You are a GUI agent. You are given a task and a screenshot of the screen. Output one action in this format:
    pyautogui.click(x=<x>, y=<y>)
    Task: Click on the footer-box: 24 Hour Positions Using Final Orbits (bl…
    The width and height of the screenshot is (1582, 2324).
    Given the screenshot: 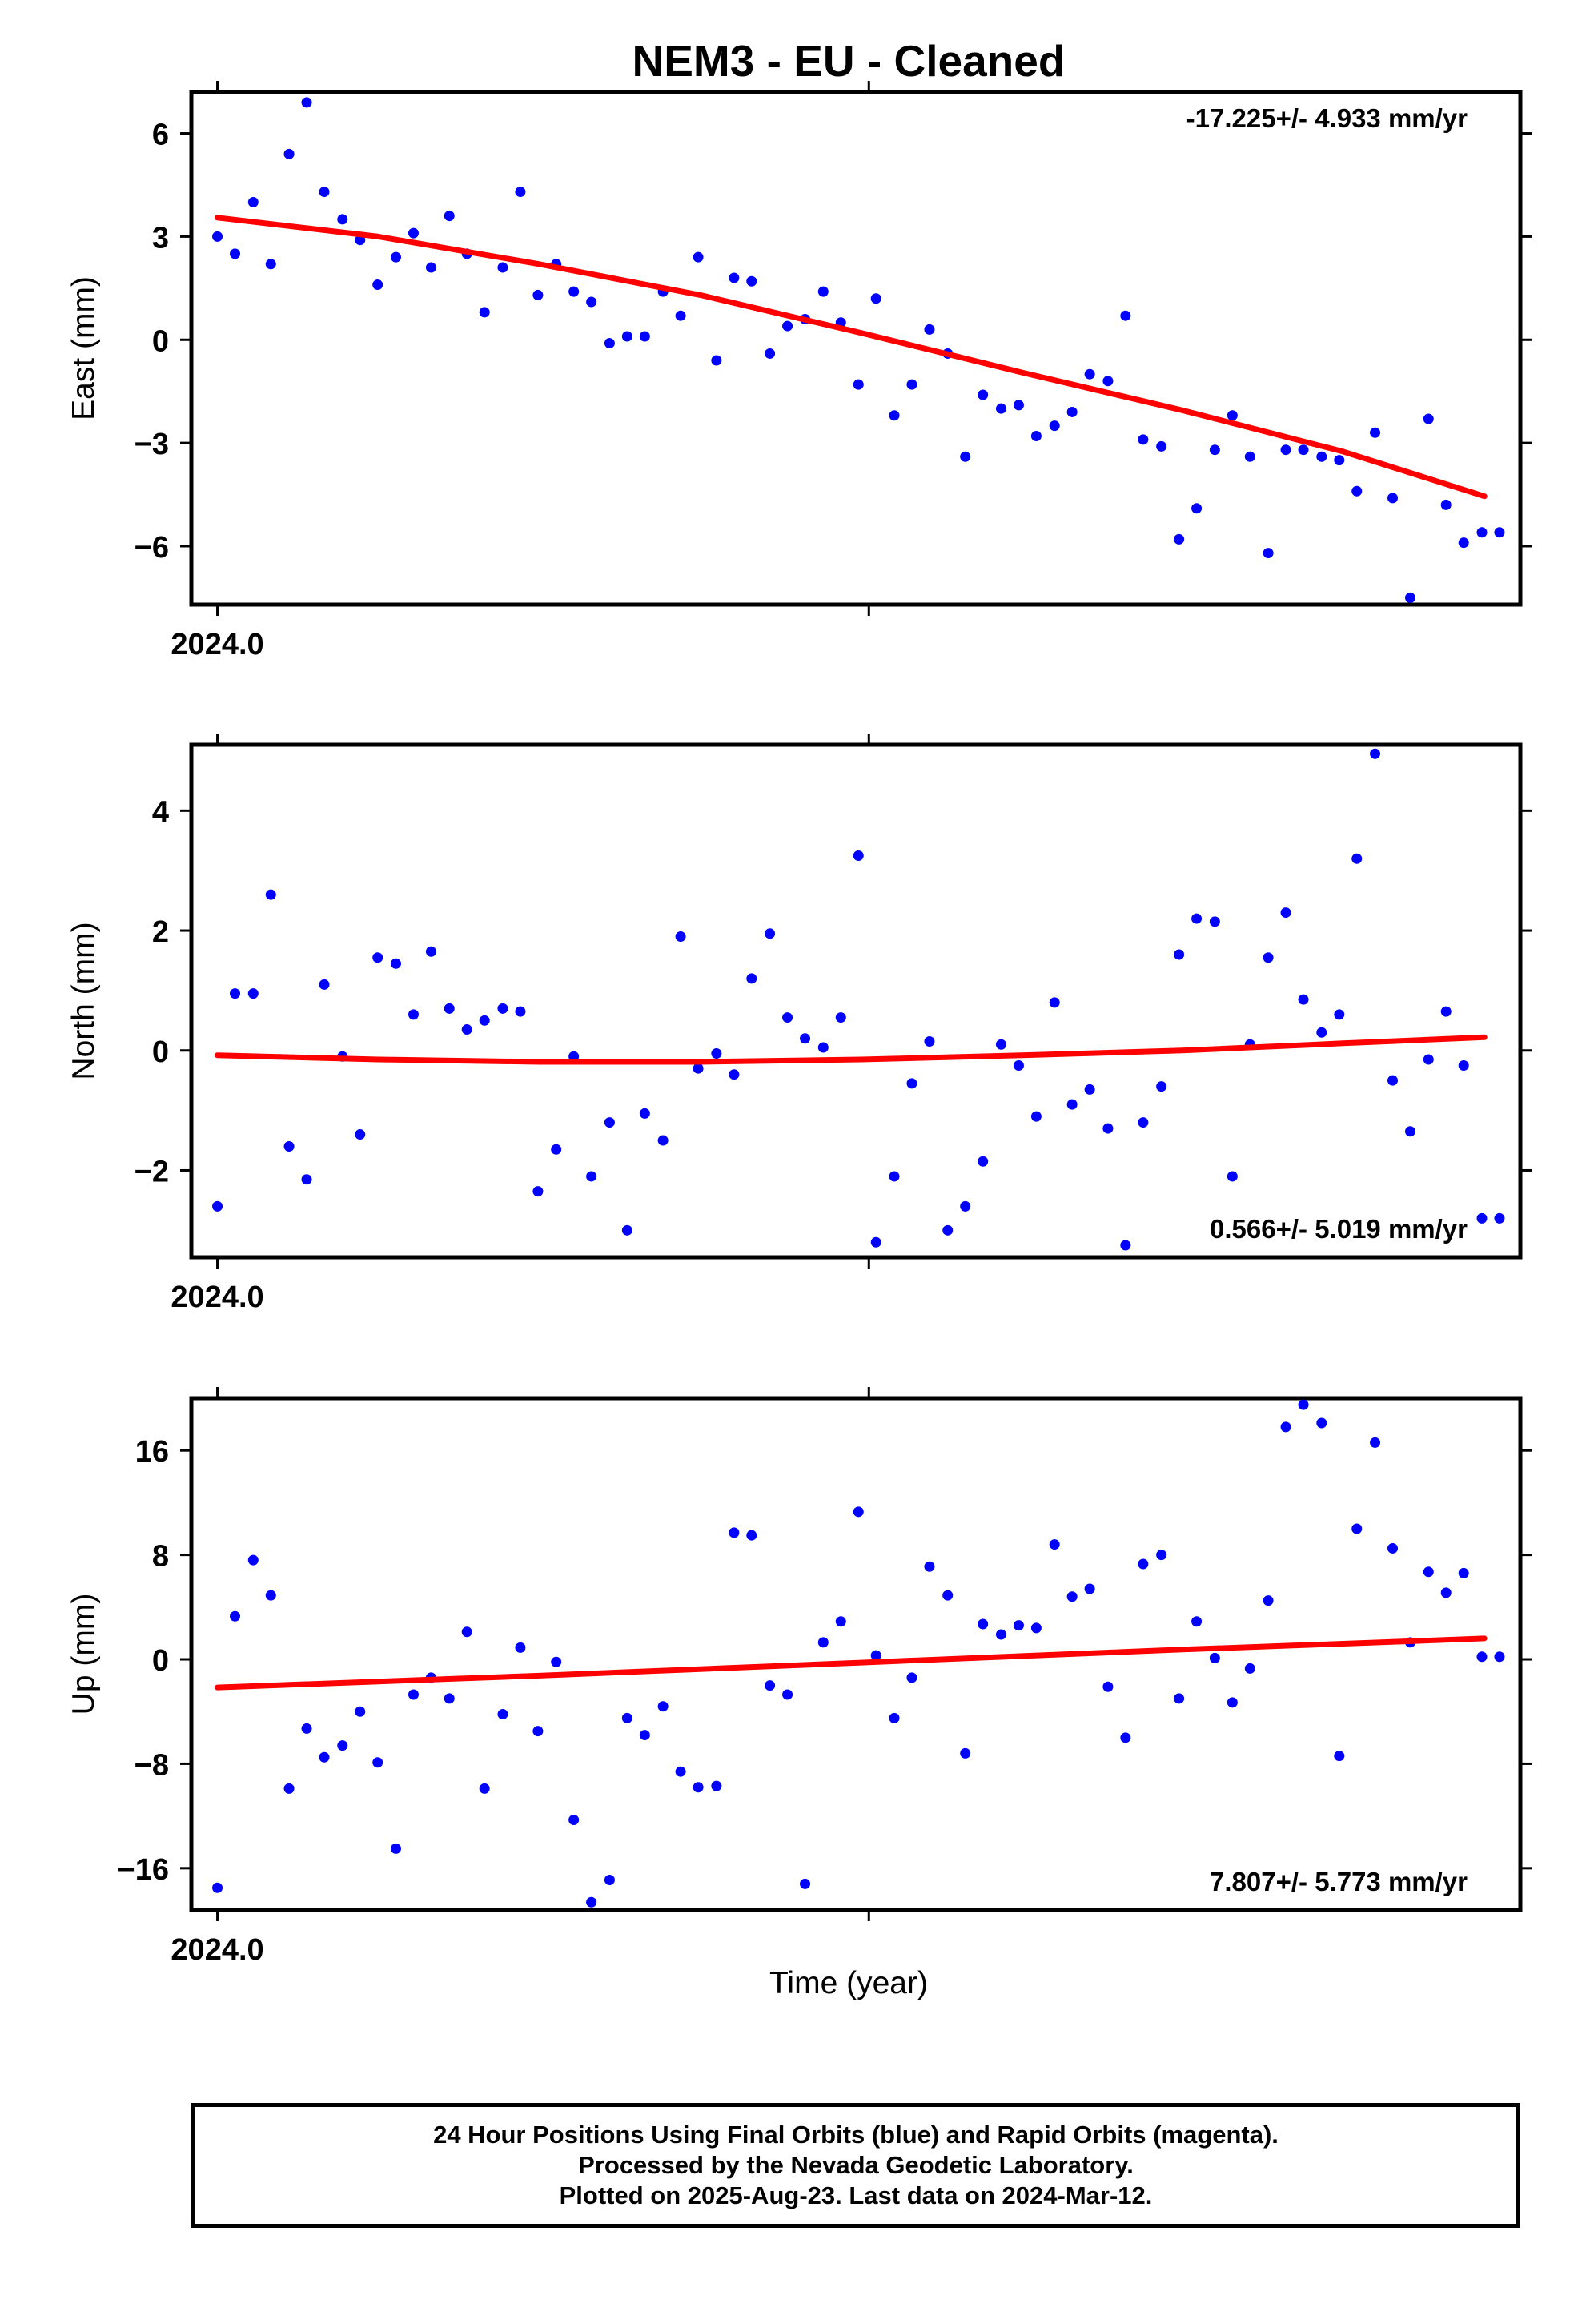 What is the action you would take?
    pyautogui.click(x=855, y=2165)
    